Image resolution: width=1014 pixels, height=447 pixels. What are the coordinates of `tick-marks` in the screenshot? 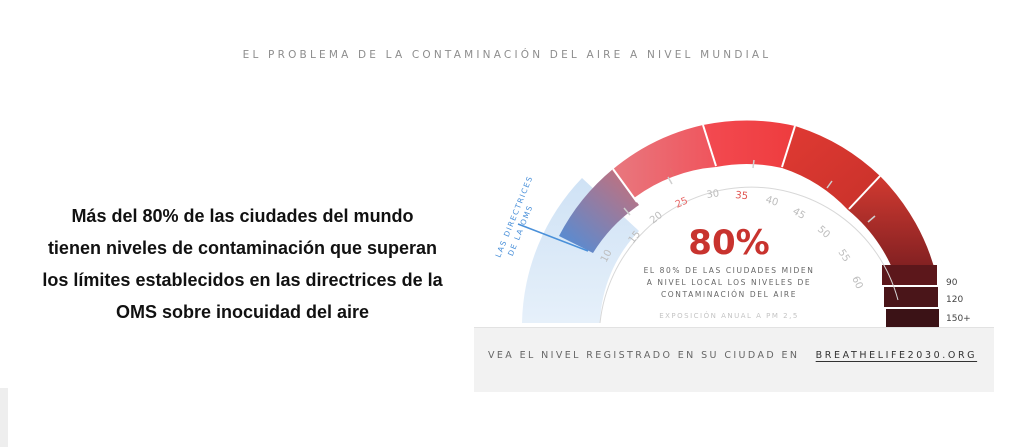 It's located at (749, 191).